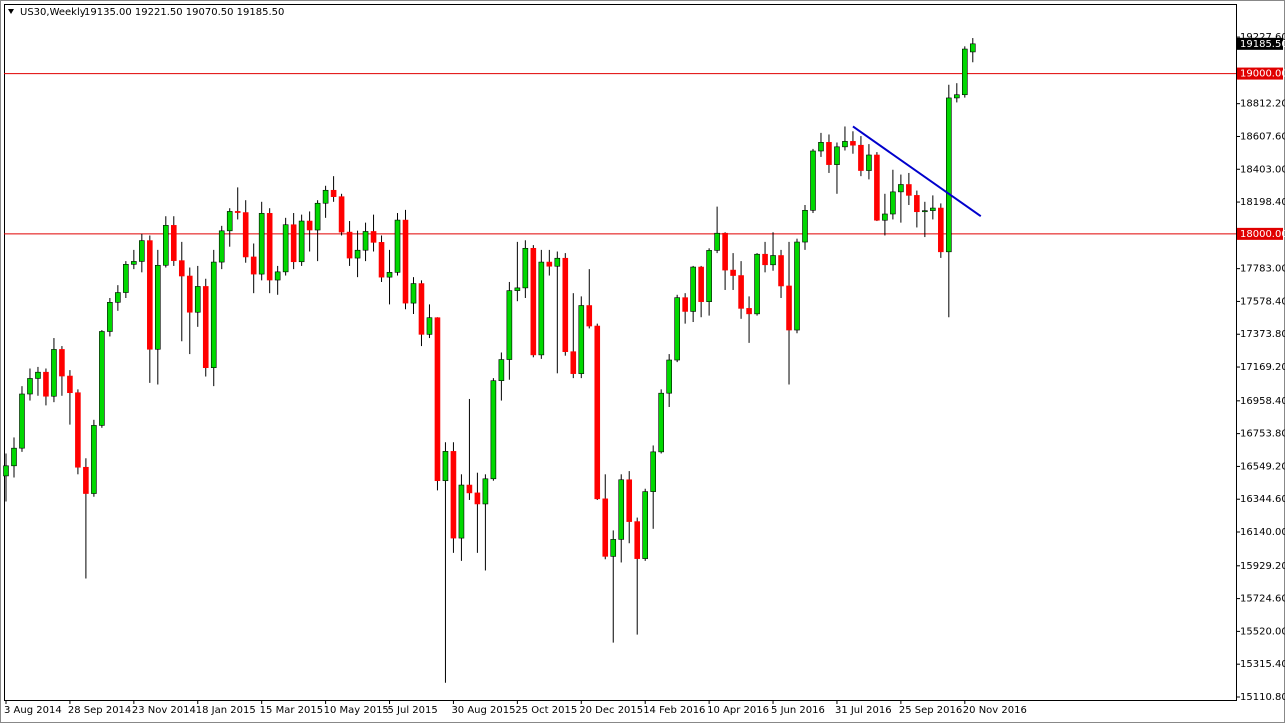 The width and height of the screenshot is (1285, 723). Describe the element at coordinates (356, 710) in the screenshot. I see `x-tick-label: 10 May 2015` at that location.